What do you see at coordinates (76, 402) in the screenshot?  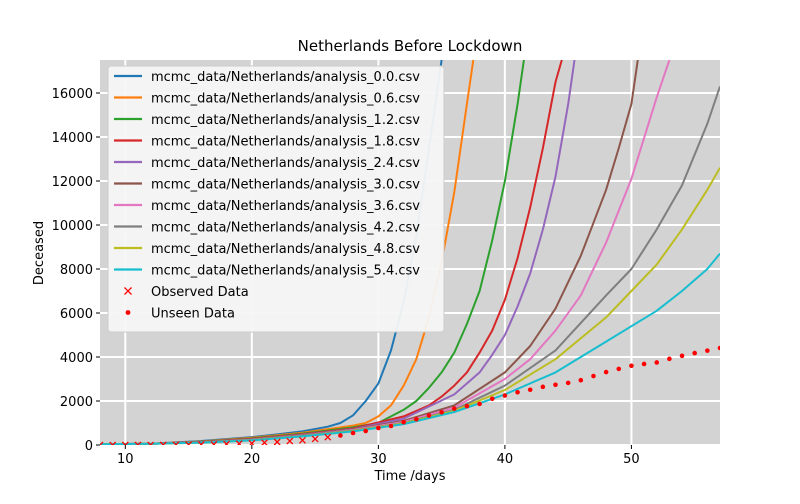 I see `y-tick-label: 2000` at bounding box center [76, 402].